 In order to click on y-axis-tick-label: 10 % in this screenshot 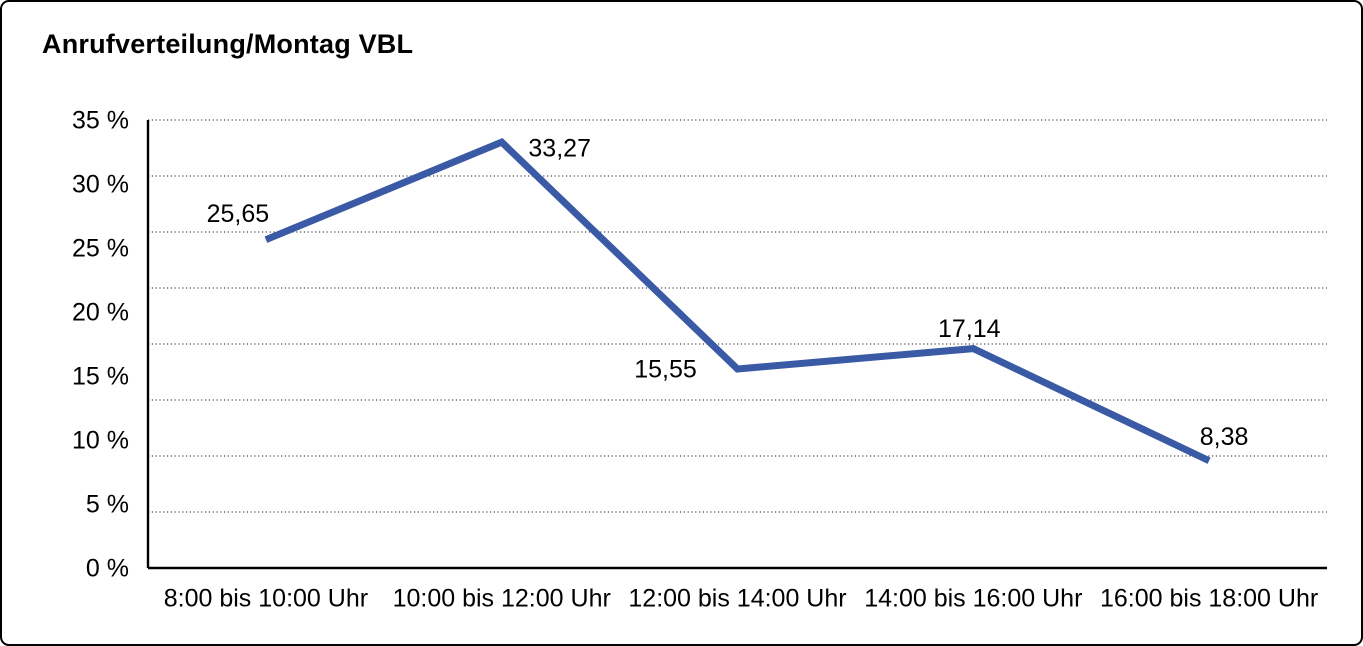, I will do `click(100, 441)`.